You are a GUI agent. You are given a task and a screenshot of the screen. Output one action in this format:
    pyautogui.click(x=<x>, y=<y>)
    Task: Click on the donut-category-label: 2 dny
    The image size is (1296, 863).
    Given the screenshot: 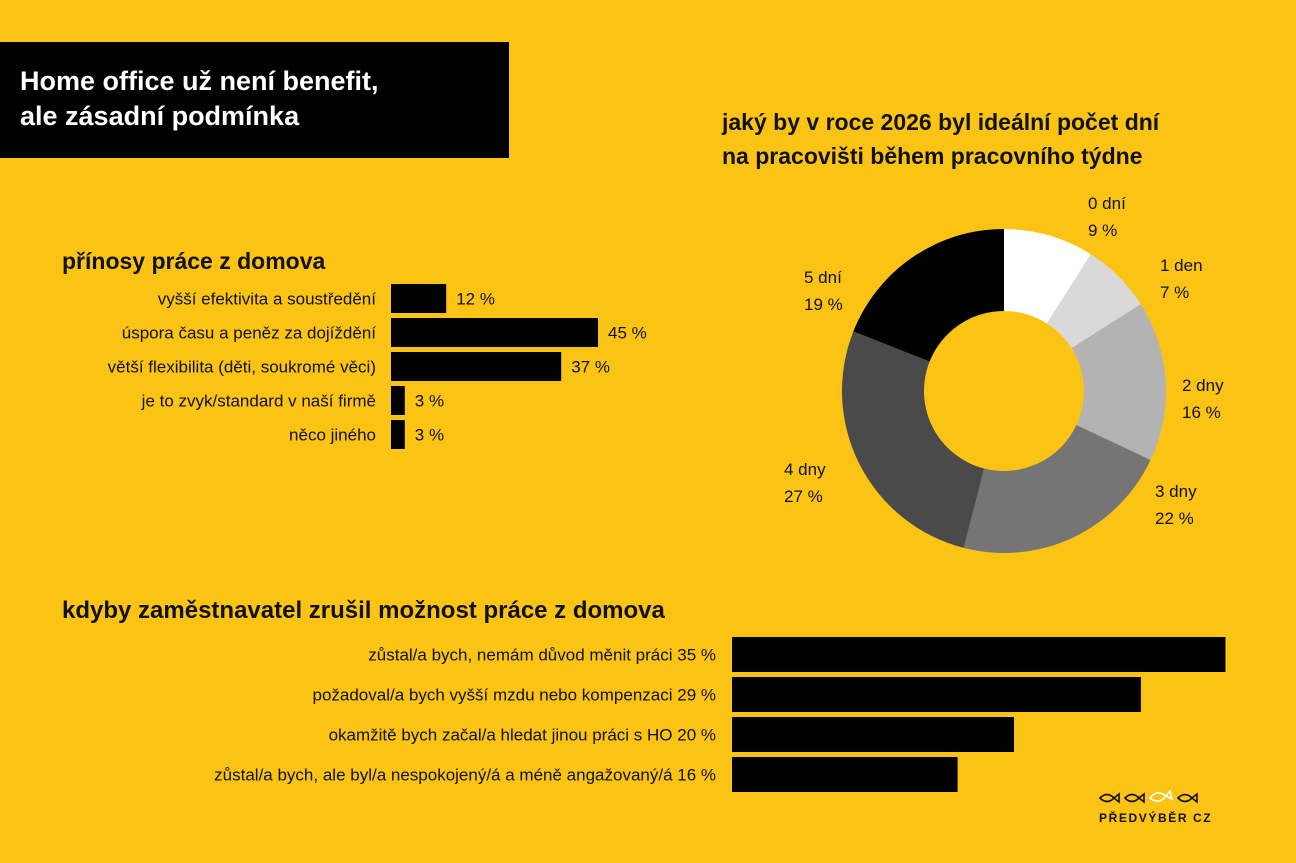 What is the action you would take?
    pyautogui.click(x=1203, y=385)
    